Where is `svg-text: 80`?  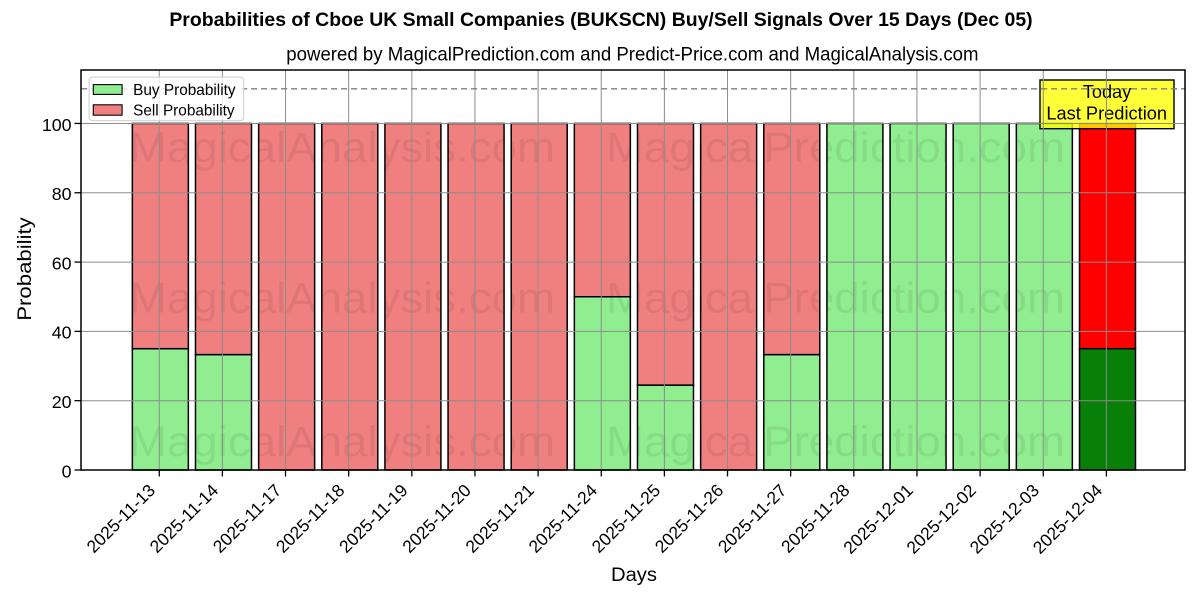
svg-text: 80 is located at coordinates (62, 194).